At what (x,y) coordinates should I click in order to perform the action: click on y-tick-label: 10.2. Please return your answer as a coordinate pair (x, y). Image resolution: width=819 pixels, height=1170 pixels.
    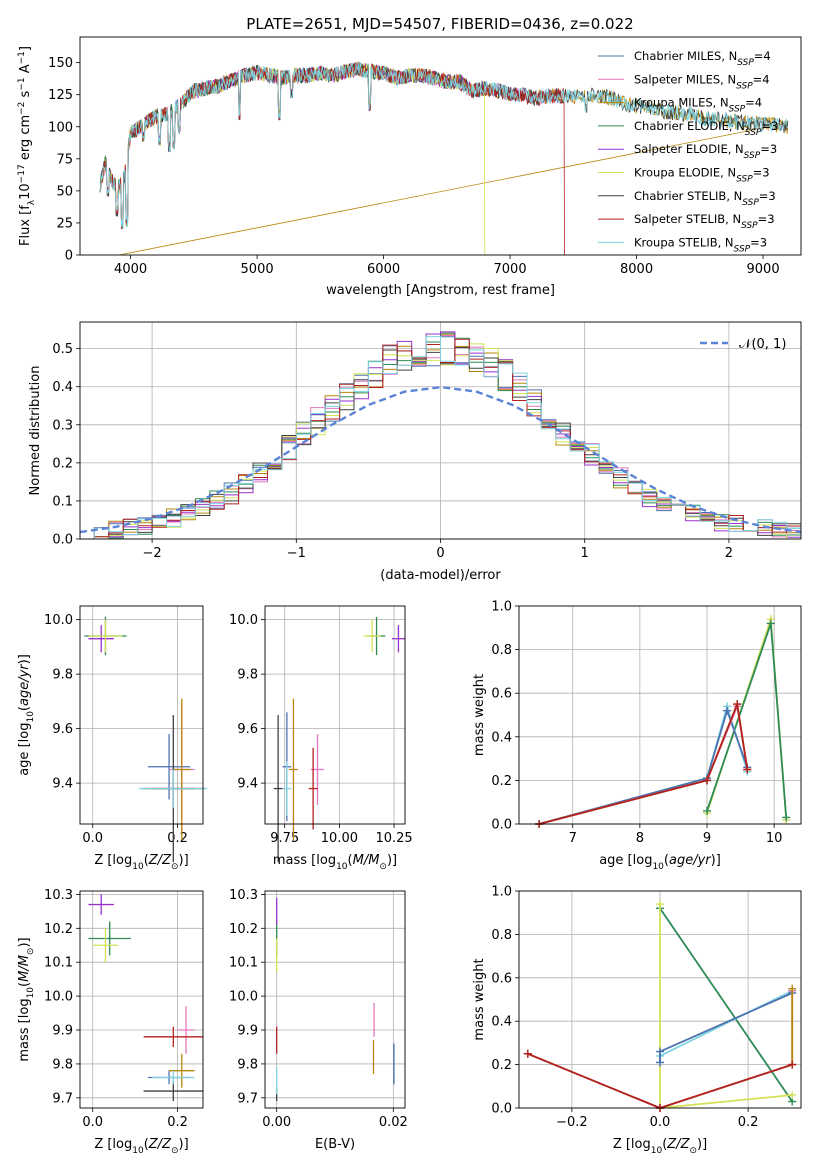
    Looking at the image, I should click on (243, 929).